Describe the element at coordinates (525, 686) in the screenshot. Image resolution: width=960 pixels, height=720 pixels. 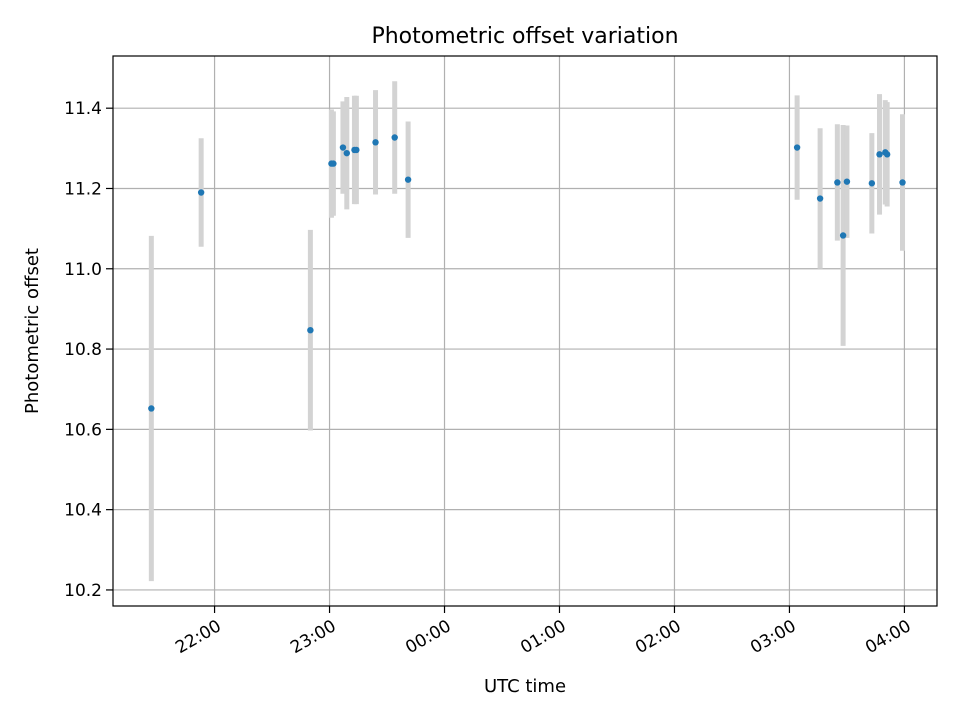
I see `x-axis-label: UTC time` at that location.